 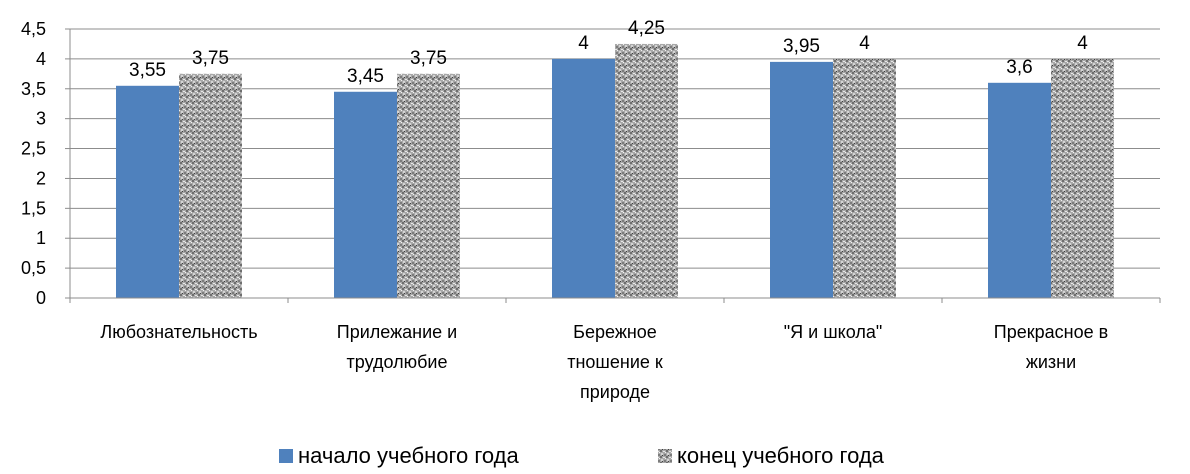 What do you see at coordinates (41, 238) in the screenshot?
I see `y-tick-label: 1` at bounding box center [41, 238].